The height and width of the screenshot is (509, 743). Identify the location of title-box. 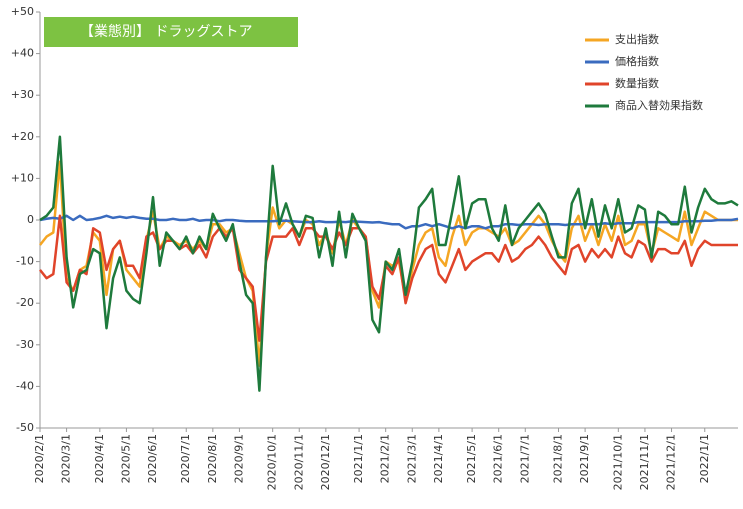
(171, 32).